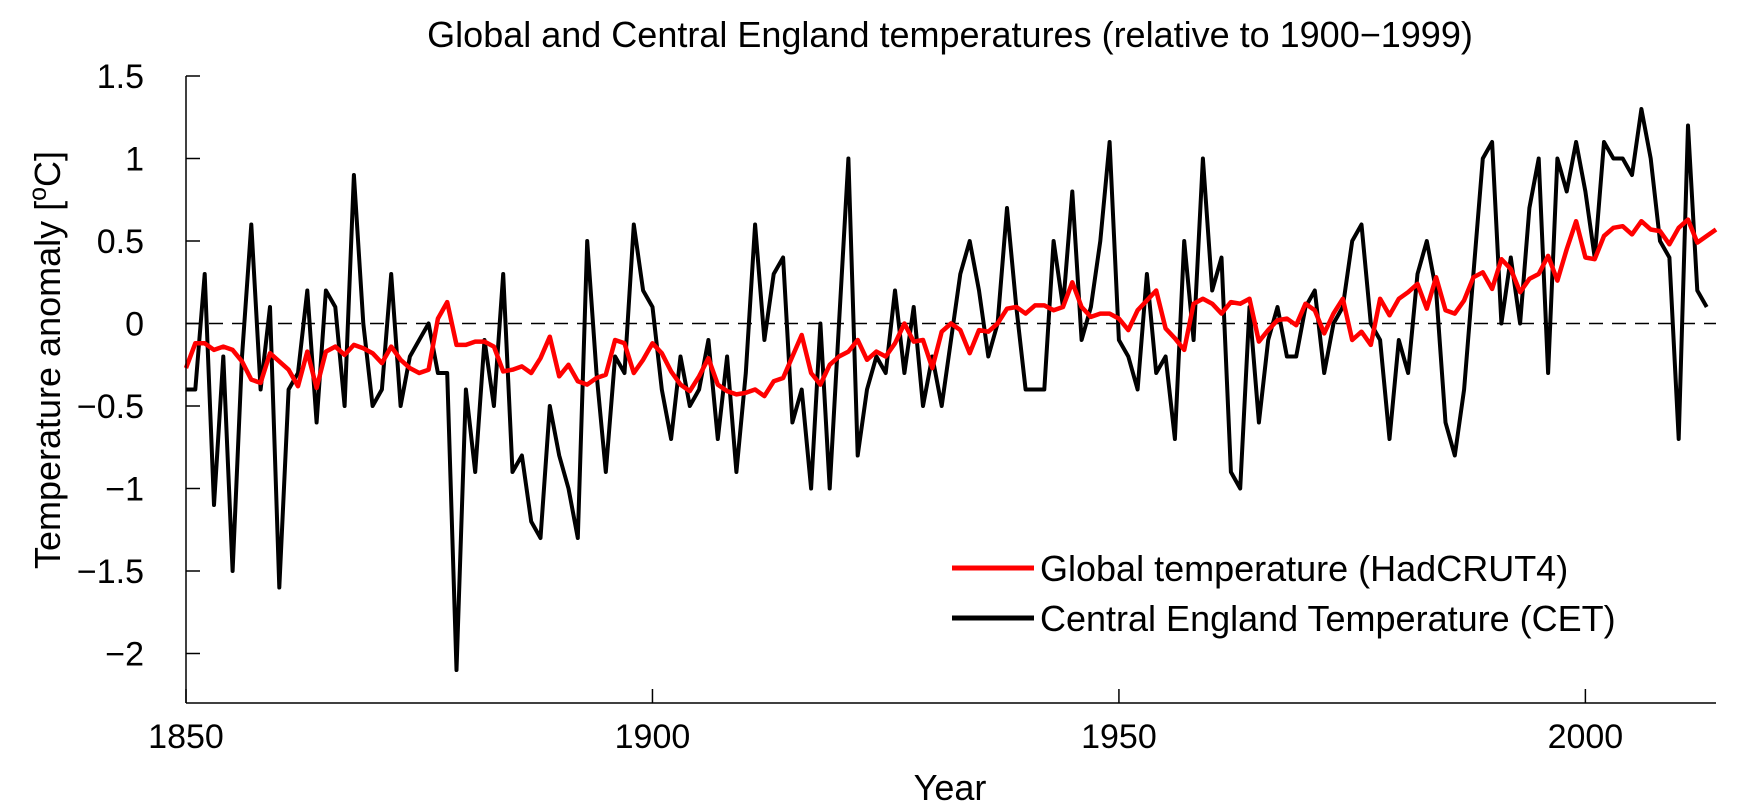 This screenshot has width=1742, height=811. What do you see at coordinates (1328, 618) in the screenshot?
I see `legend-label-cet: Central England Temperature (CET)` at bounding box center [1328, 618].